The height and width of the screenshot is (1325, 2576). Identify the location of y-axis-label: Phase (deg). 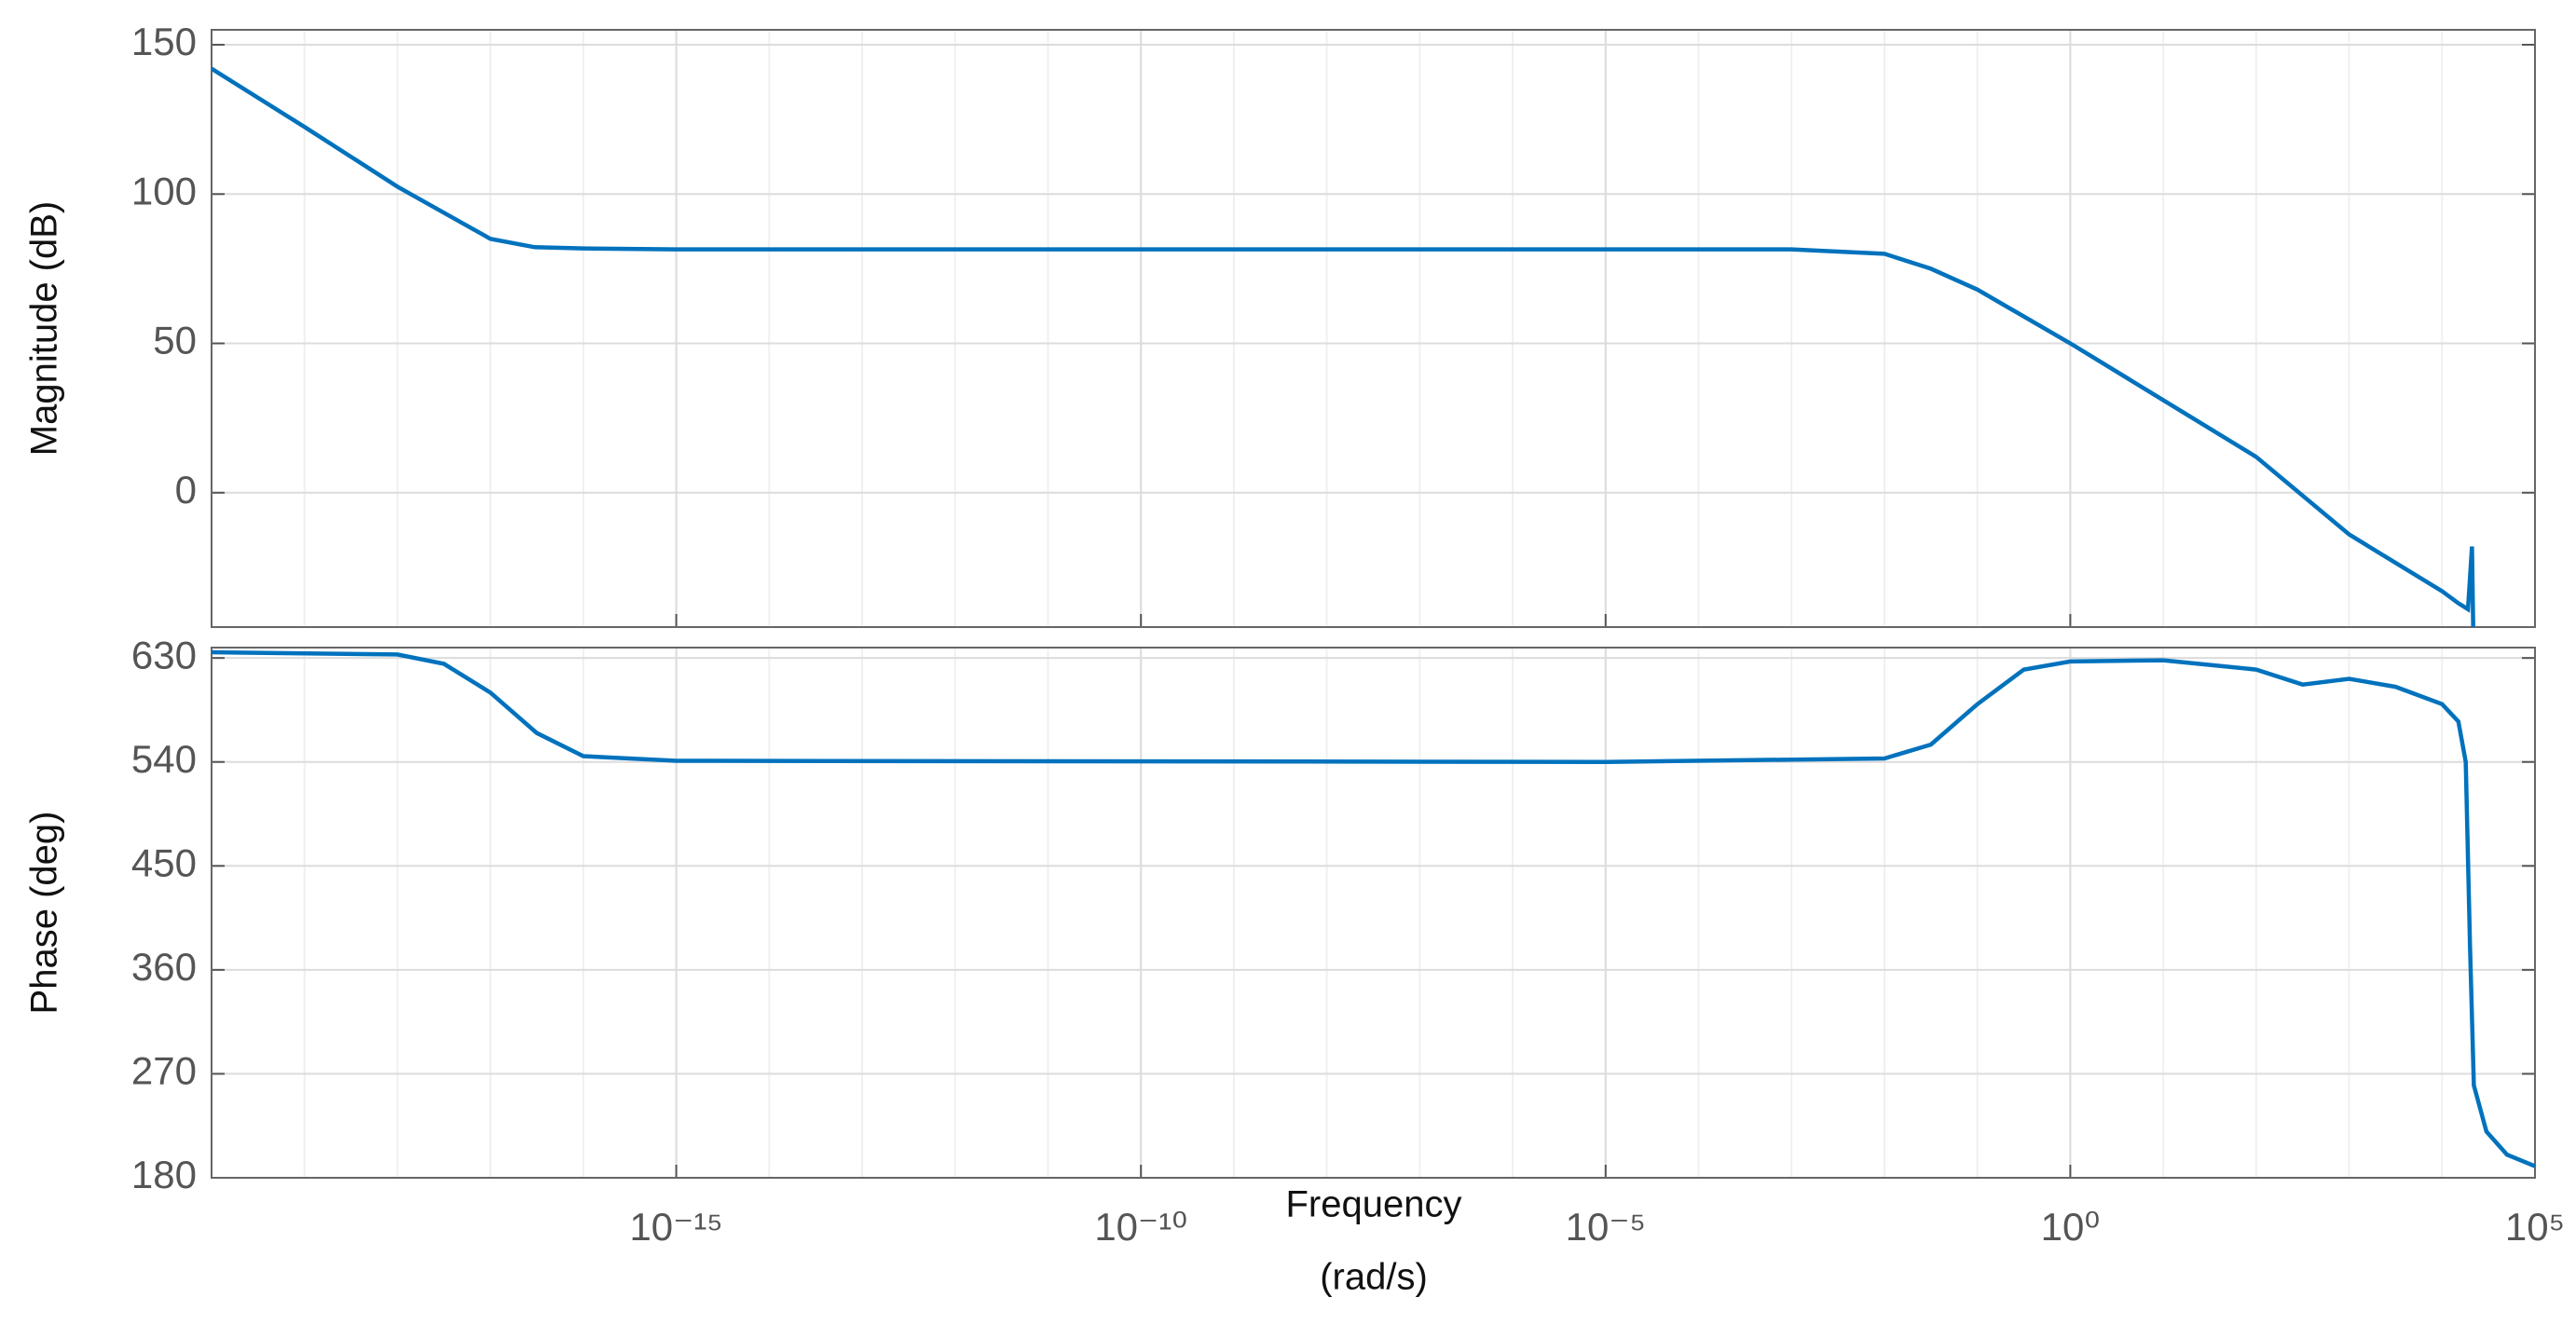
(44, 913).